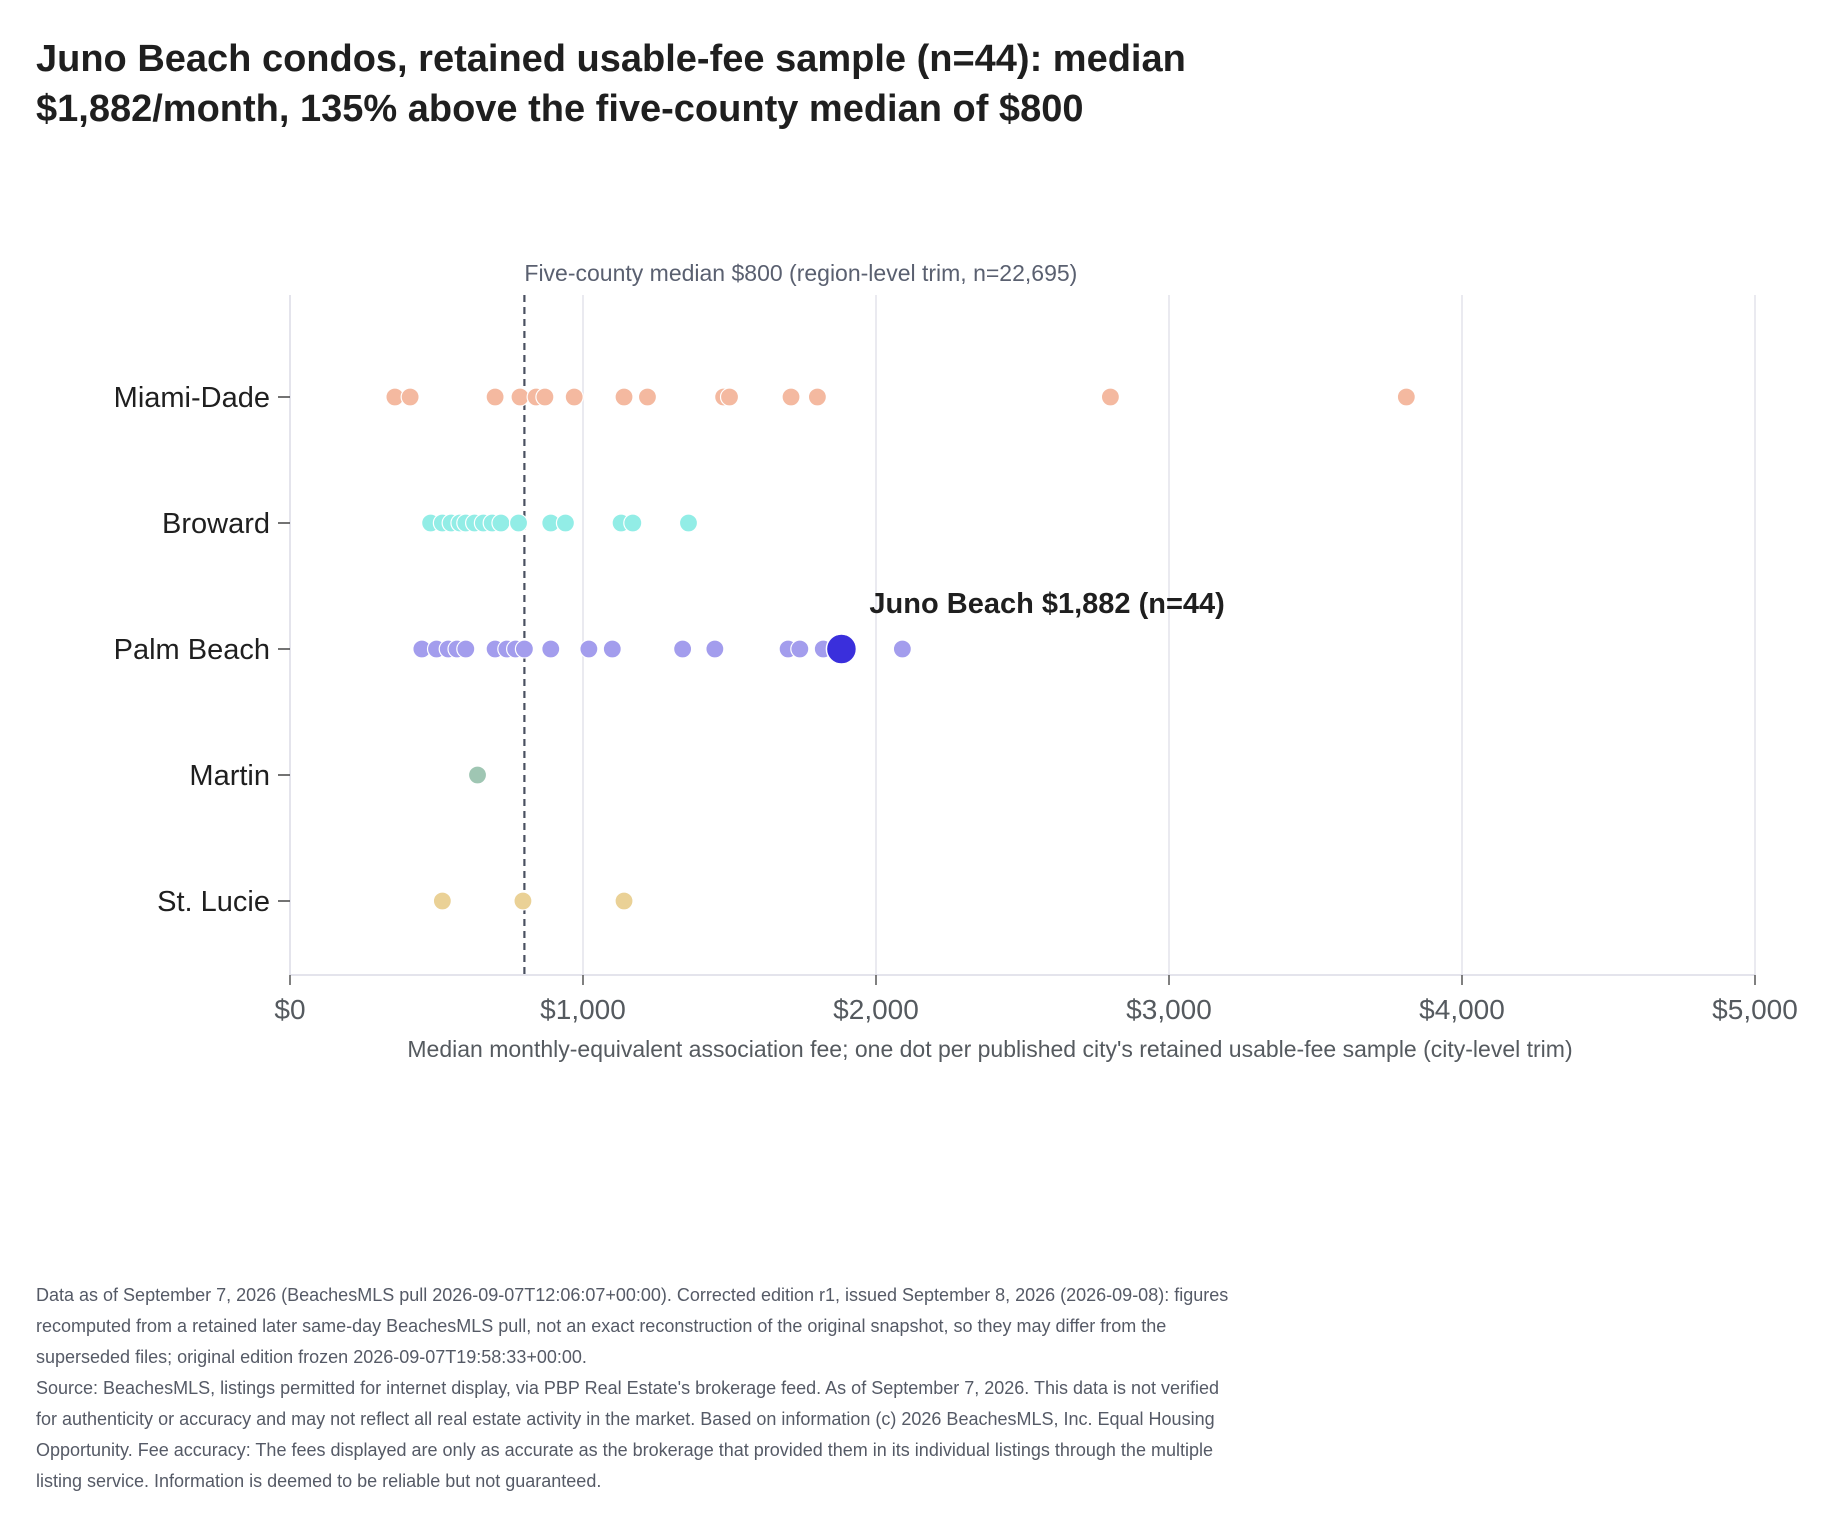 The height and width of the screenshot is (1517, 1830). Describe the element at coordinates (192, 398) in the screenshot. I see `y-category-label: Miami-Dade` at that location.